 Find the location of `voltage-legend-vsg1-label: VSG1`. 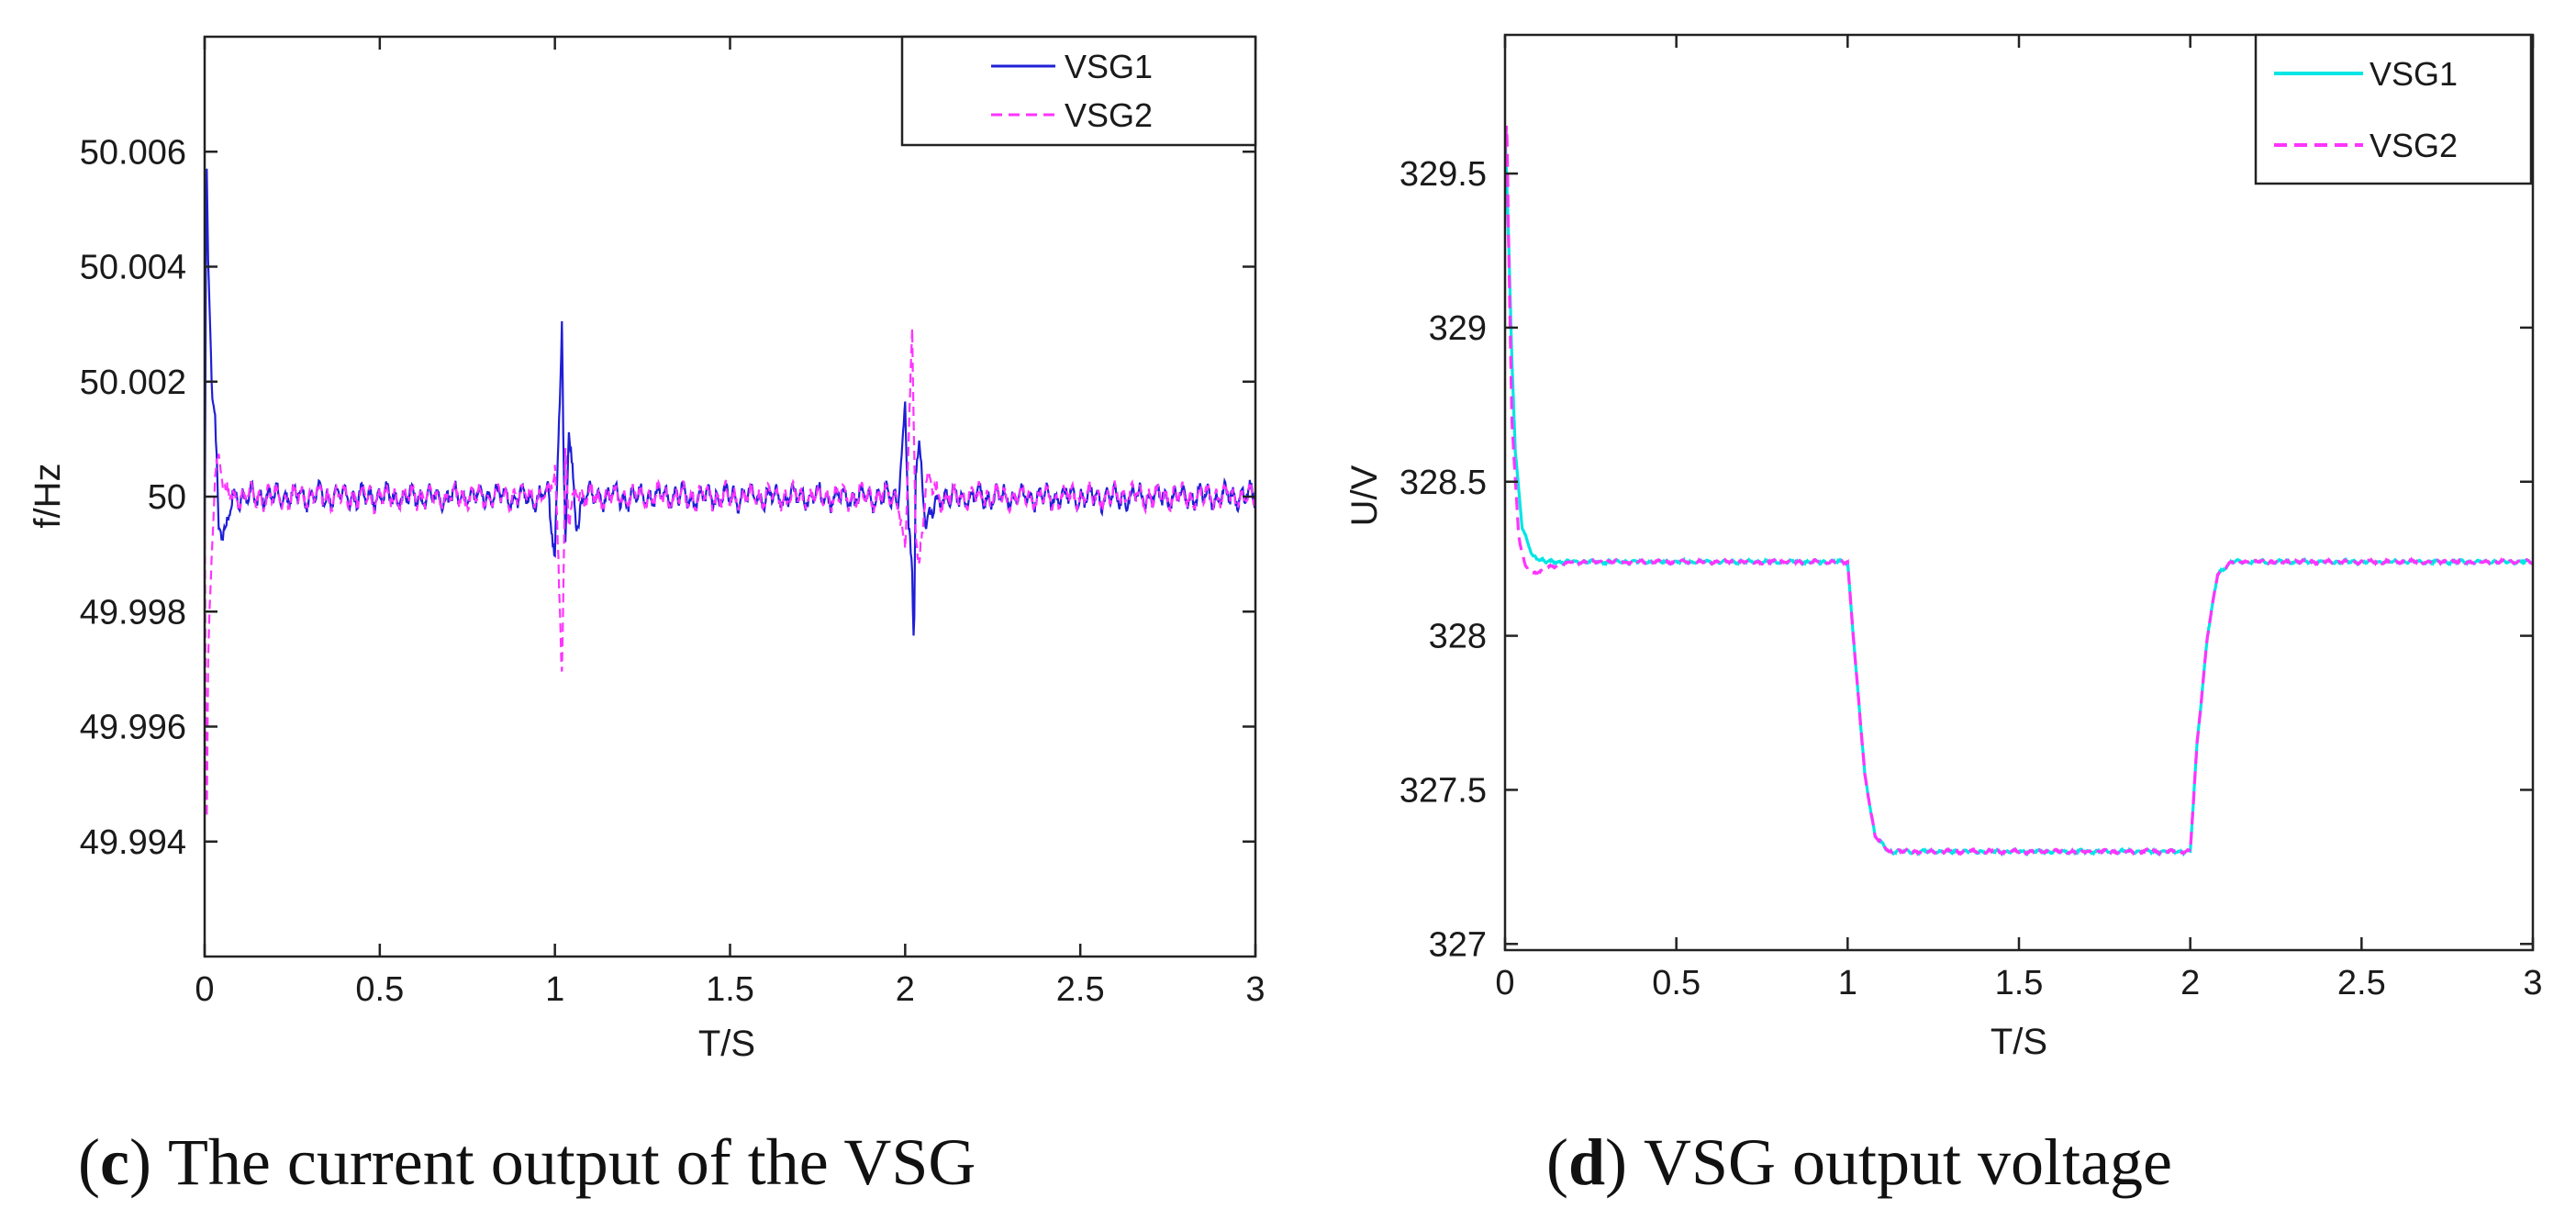

voltage-legend-vsg1-label: VSG1 is located at coordinates (2414, 74).